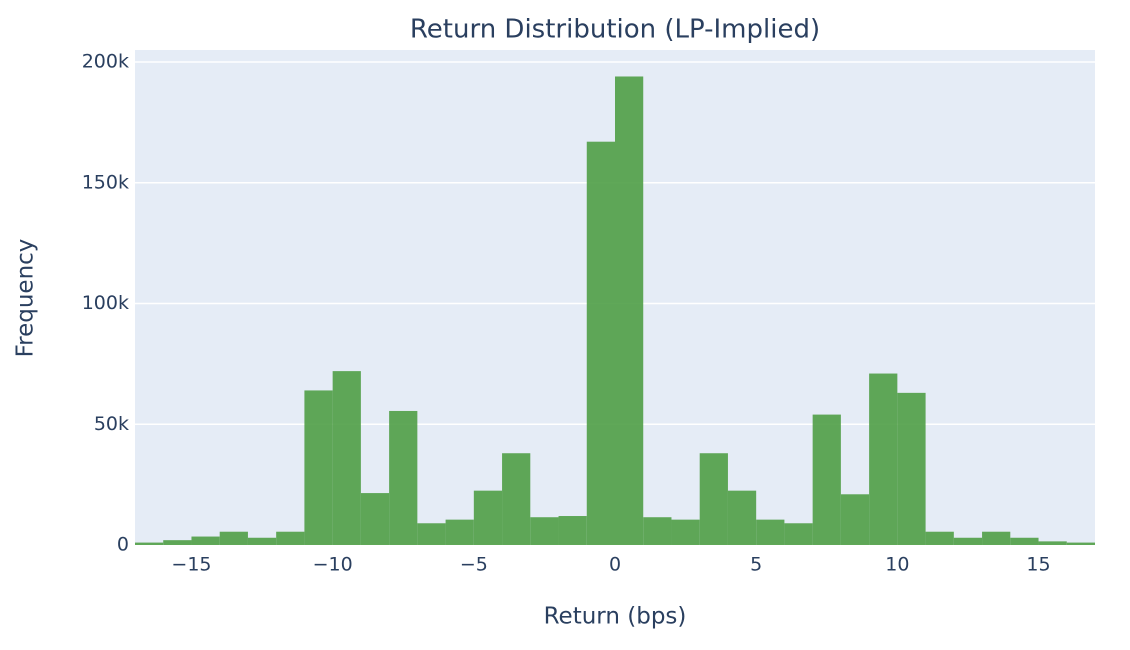 The height and width of the screenshot is (650, 1130). Describe the element at coordinates (333, 565) in the screenshot. I see `x-tick-label: −10` at that location.